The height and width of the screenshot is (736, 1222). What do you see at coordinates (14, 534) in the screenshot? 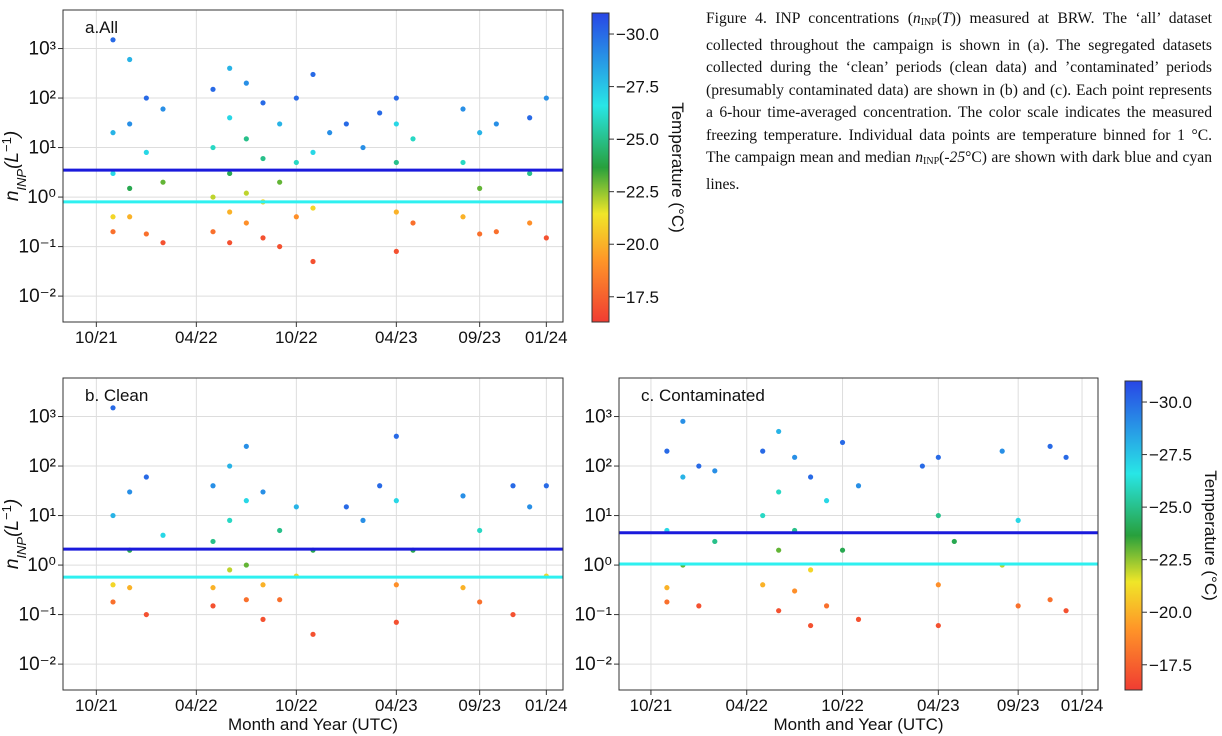
I see `y-axis-label: nINP(L−1)` at bounding box center [14, 534].